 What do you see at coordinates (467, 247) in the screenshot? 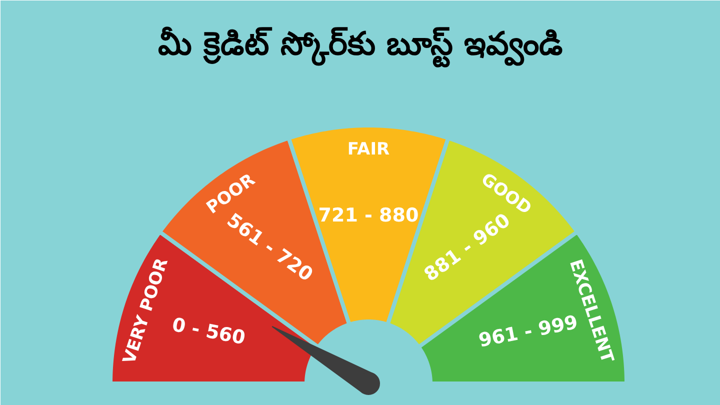
I see `text: 881 - 960` at bounding box center [467, 247].